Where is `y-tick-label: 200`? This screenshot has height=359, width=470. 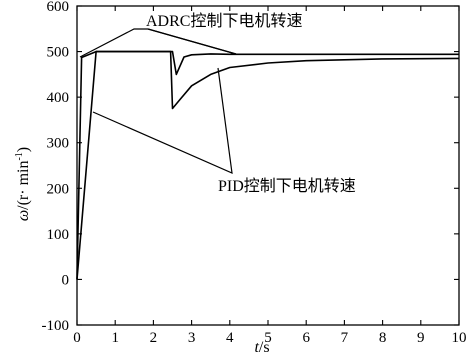 y-tick-label: 200 is located at coordinates (58, 189).